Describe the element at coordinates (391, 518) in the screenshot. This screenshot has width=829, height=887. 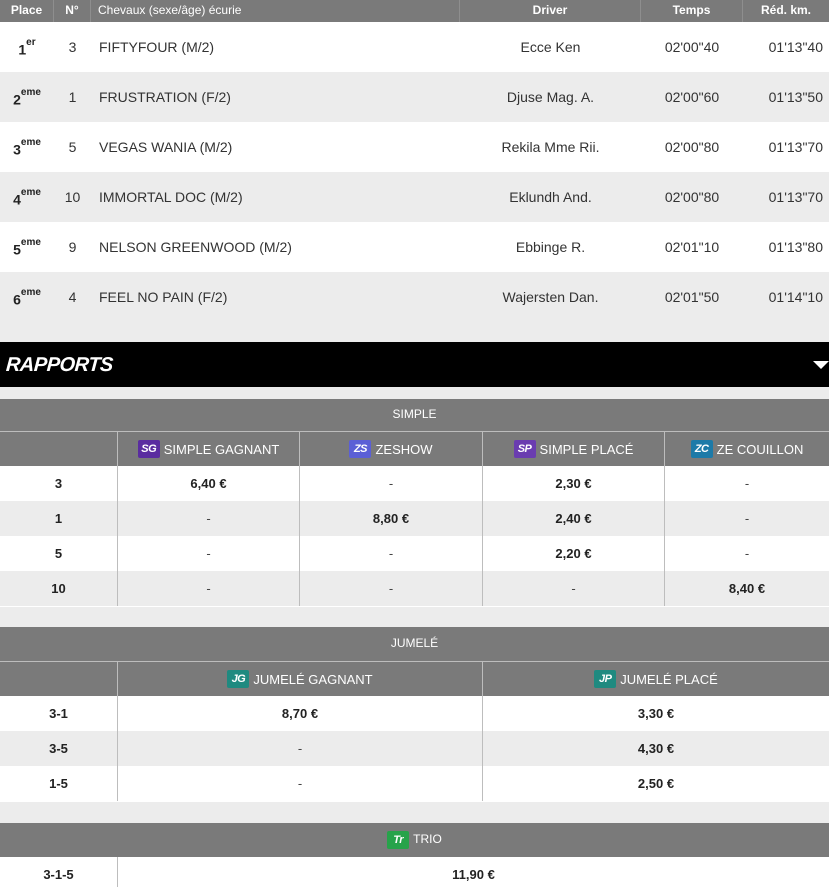
I see `payout-cell: 8,80 €` at that location.